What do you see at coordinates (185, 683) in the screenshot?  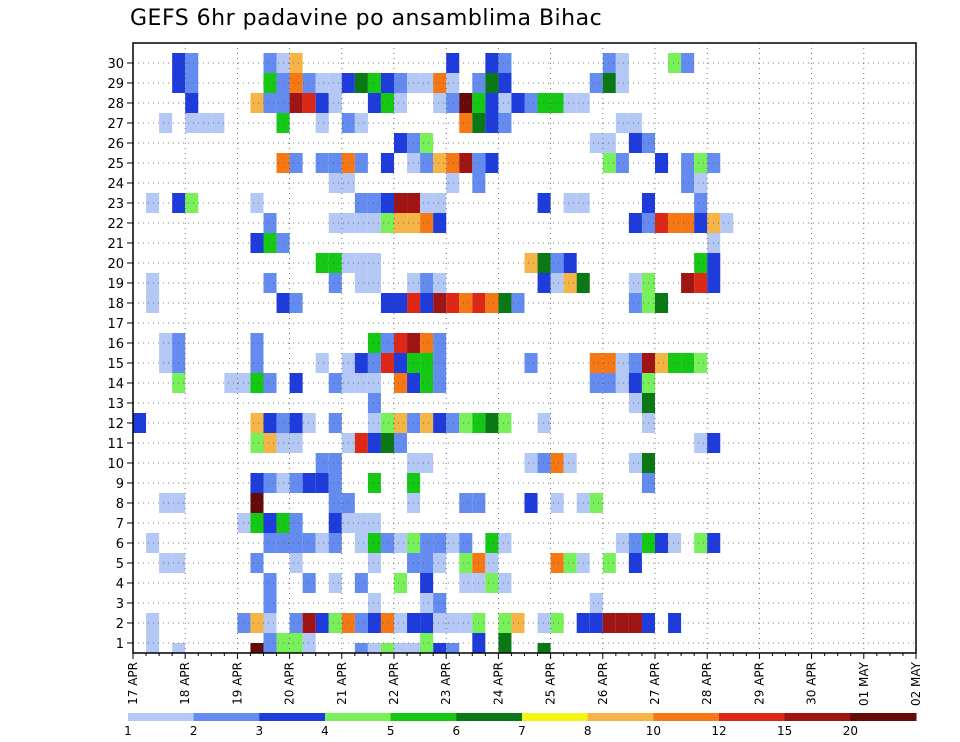 I see `x-tick-label: 18 APR` at bounding box center [185, 683].